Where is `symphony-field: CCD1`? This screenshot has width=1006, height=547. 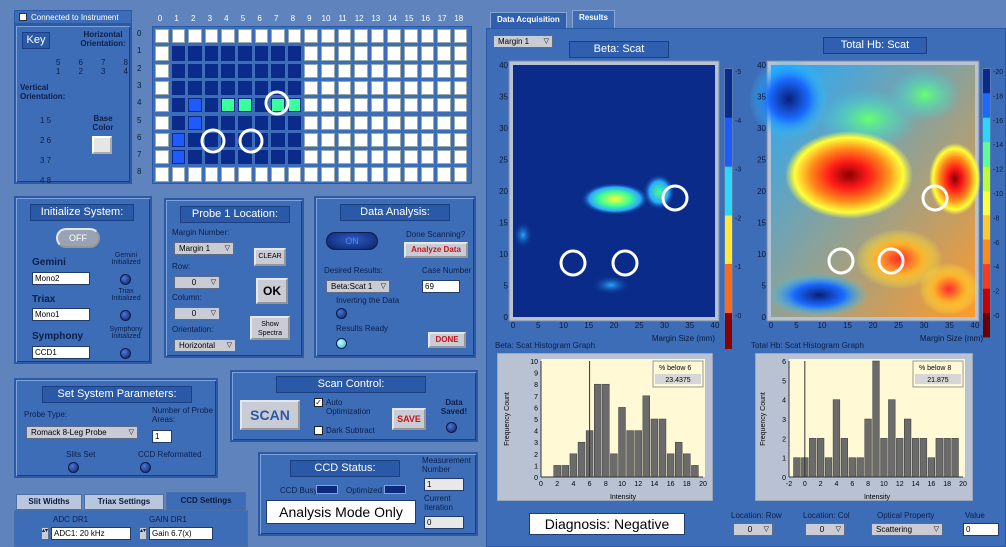 symphony-field: CCD1 is located at coordinates (61, 352).